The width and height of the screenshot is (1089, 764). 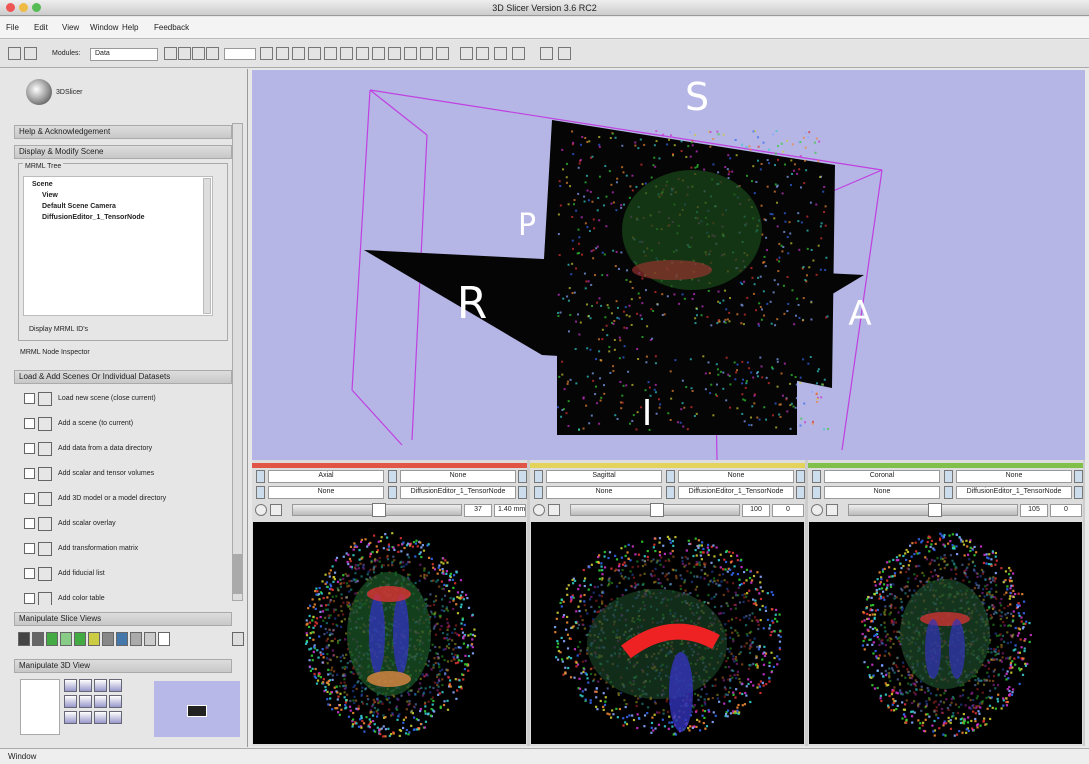 What do you see at coordinates (112, 498) in the screenshot?
I see `load-label: Add 3D model or a model directory` at bounding box center [112, 498].